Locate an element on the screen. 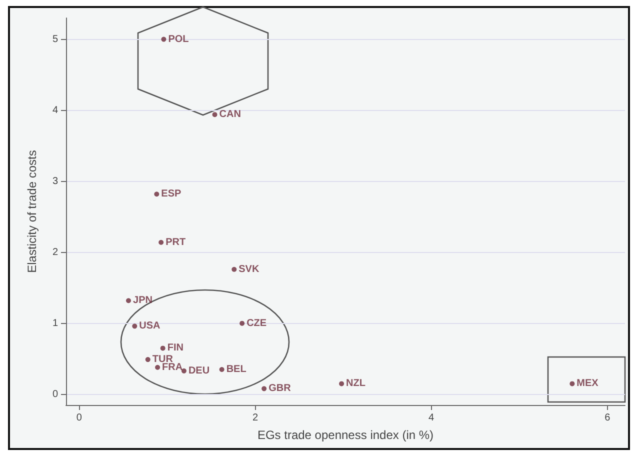 The height and width of the screenshot is (459, 639). data-label: GBR is located at coordinates (280, 388).